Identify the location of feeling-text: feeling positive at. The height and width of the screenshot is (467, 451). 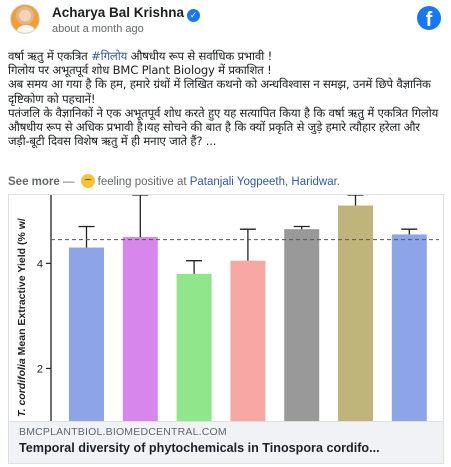
(143, 182).